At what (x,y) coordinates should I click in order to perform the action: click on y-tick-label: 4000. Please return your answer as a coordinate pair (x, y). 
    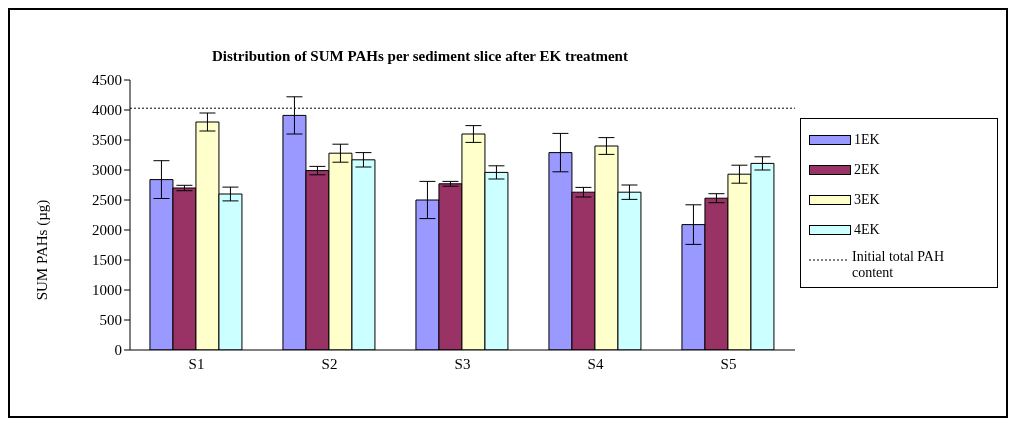
    Looking at the image, I should click on (107, 110).